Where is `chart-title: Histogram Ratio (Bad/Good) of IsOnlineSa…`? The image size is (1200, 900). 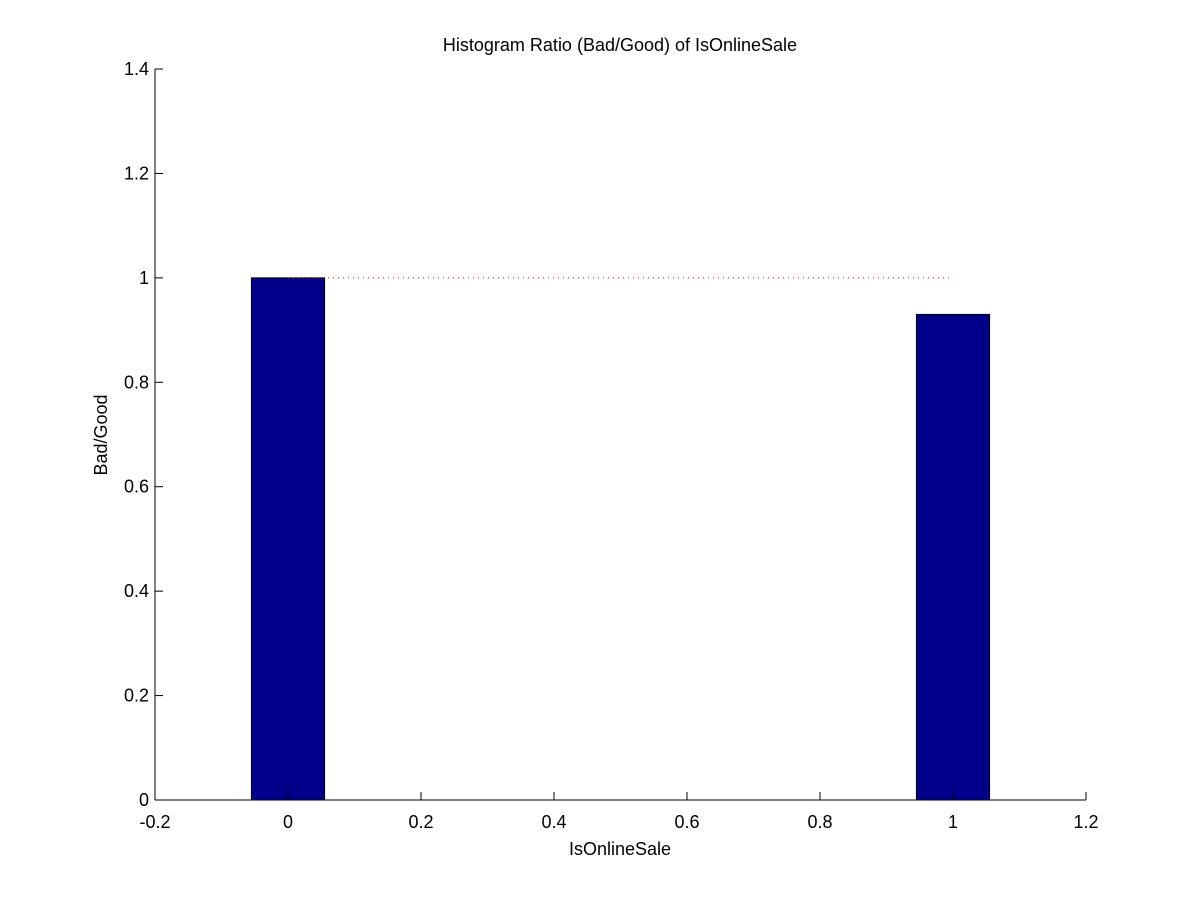
chart-title: Histogram Ratio (Bad/Good) of IsOnlineSa… is located at coordinates (620, 45).